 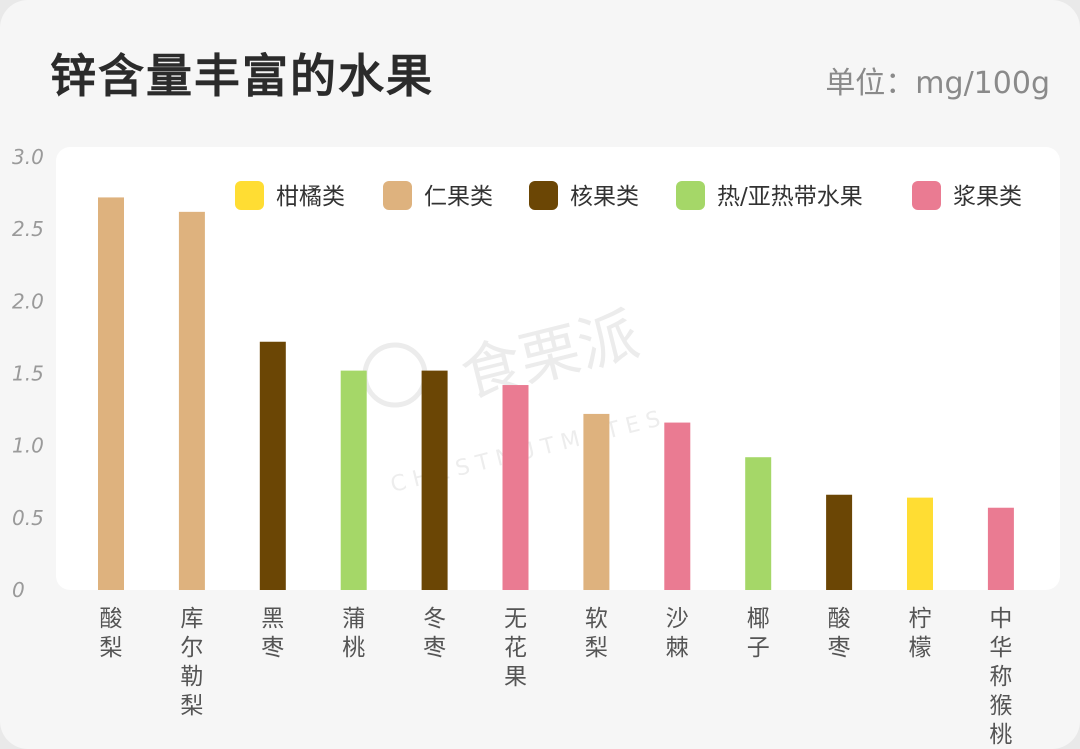 What do you see at coordinates (353, 619) in the screenshot?
I see `x-label-char: 蒲` at bounding box center [353, 619].